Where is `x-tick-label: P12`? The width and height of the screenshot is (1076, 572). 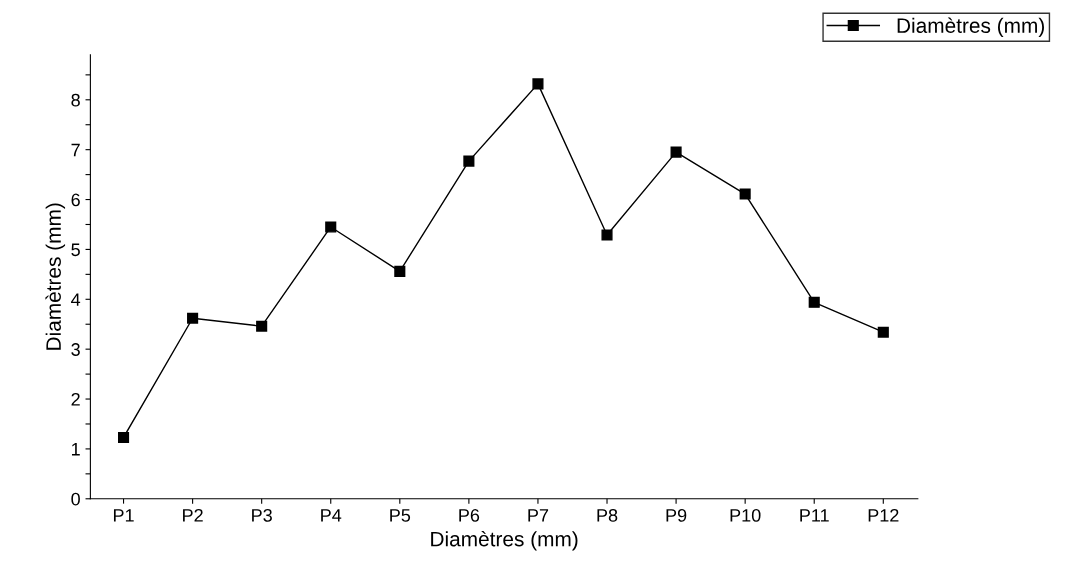
x-tick-label: P12 is located at coordinates (883, 515).